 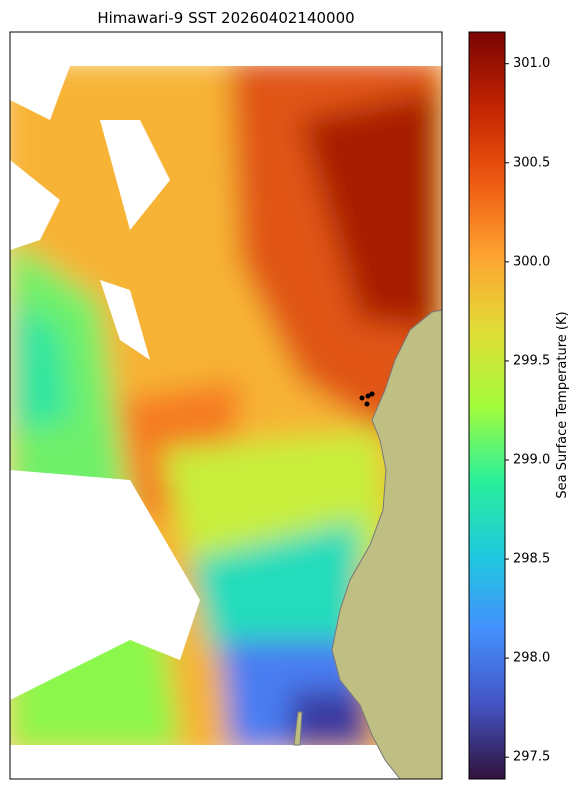 What do you see at coordinates (527, 410) in the screenshot?
I see `colorbar-ticks: 297.5 298.0 298.5 299.0 299.5 300.0 300.5 301.0` at bounding box center [527, 410].